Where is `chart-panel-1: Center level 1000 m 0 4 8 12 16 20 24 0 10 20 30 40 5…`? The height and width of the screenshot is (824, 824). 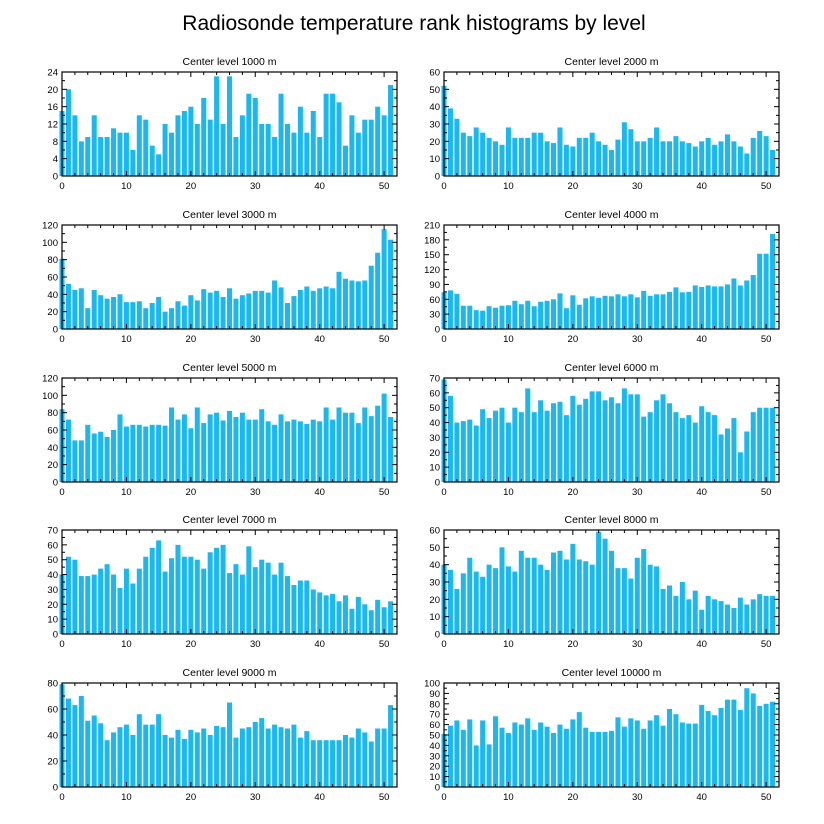
chart-panel-1: Center level 1000 m 0 4 8 12 16 20 24 0 10 20 30 40 5… is located at coordinates (222, 124).